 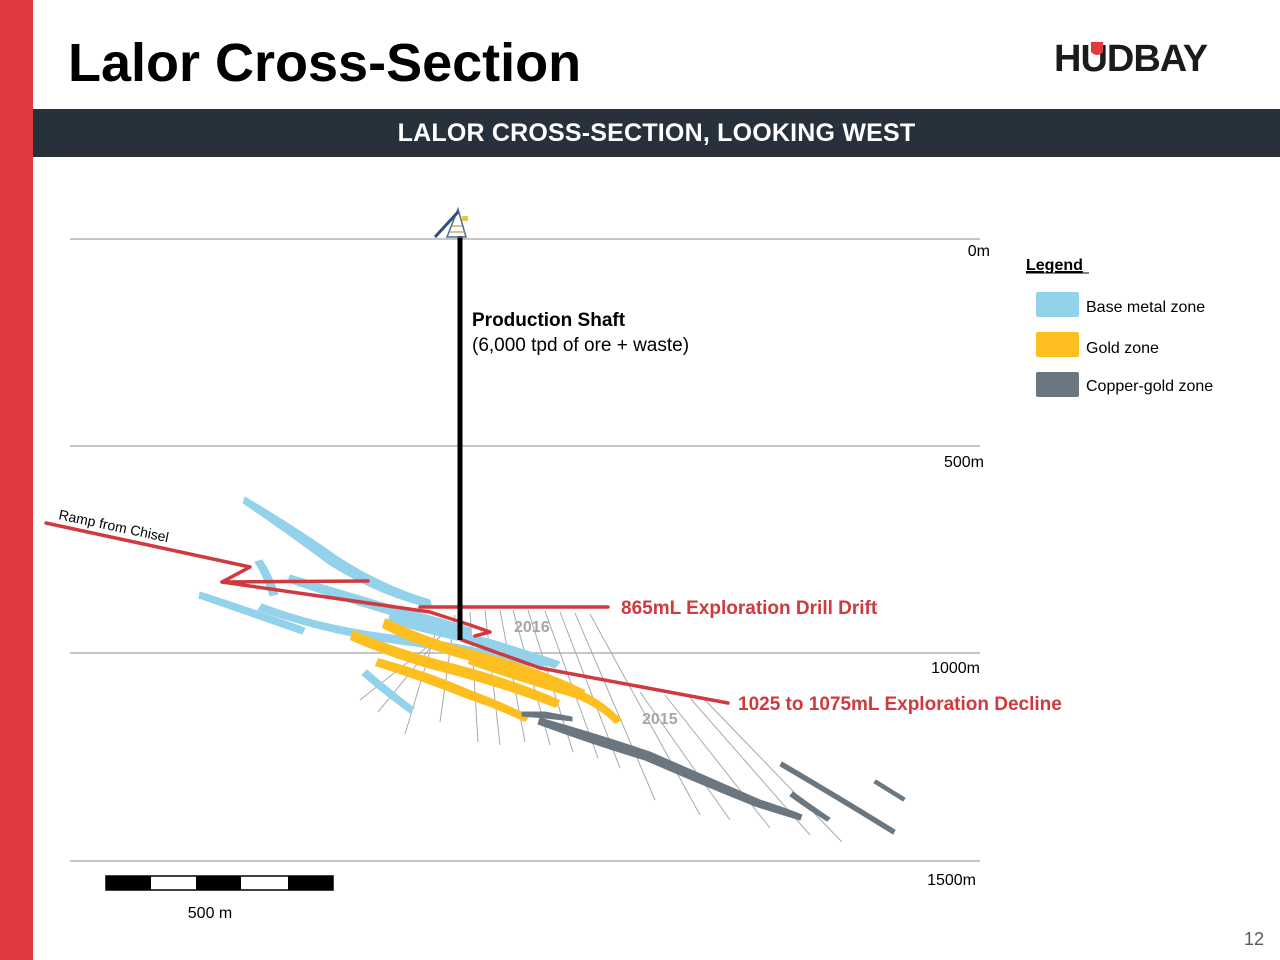 What do you see at coordinates (1057, 304) in the screenshot?
I see `legend-swatch-base-metal` at bounding box center [1057, 304].